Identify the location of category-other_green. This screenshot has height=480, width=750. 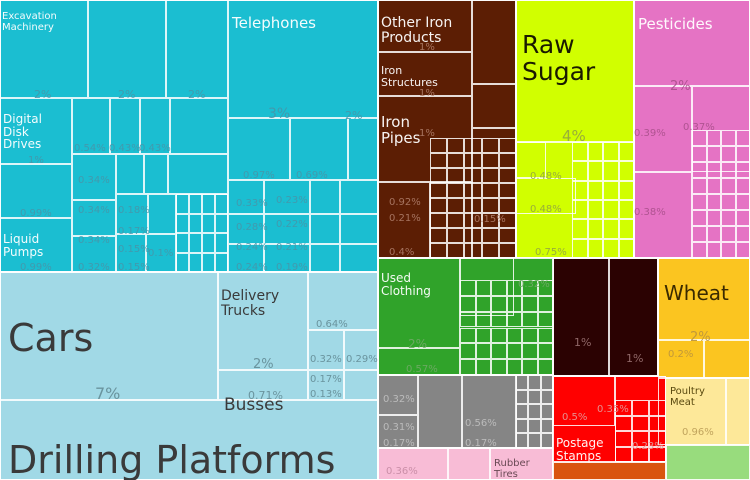
(708, 462).